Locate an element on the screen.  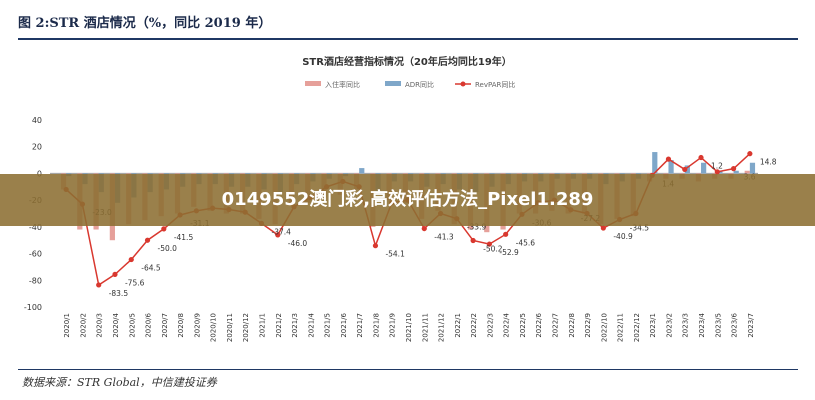
data-label: 1.2 is located at coordinates (717, 166).